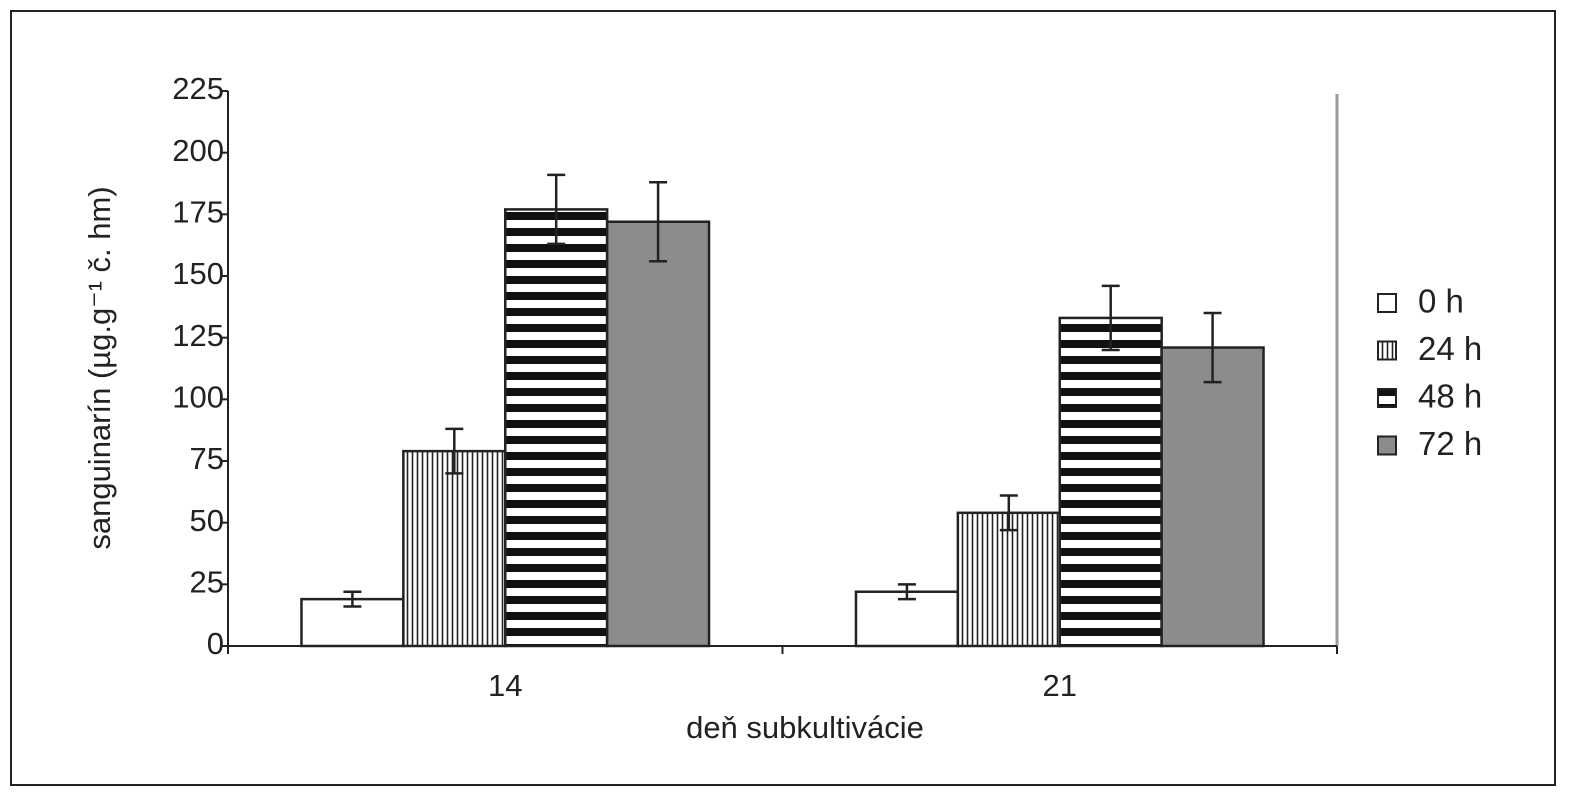  I want to click on y-tick-label: 225, so click(198, 88).